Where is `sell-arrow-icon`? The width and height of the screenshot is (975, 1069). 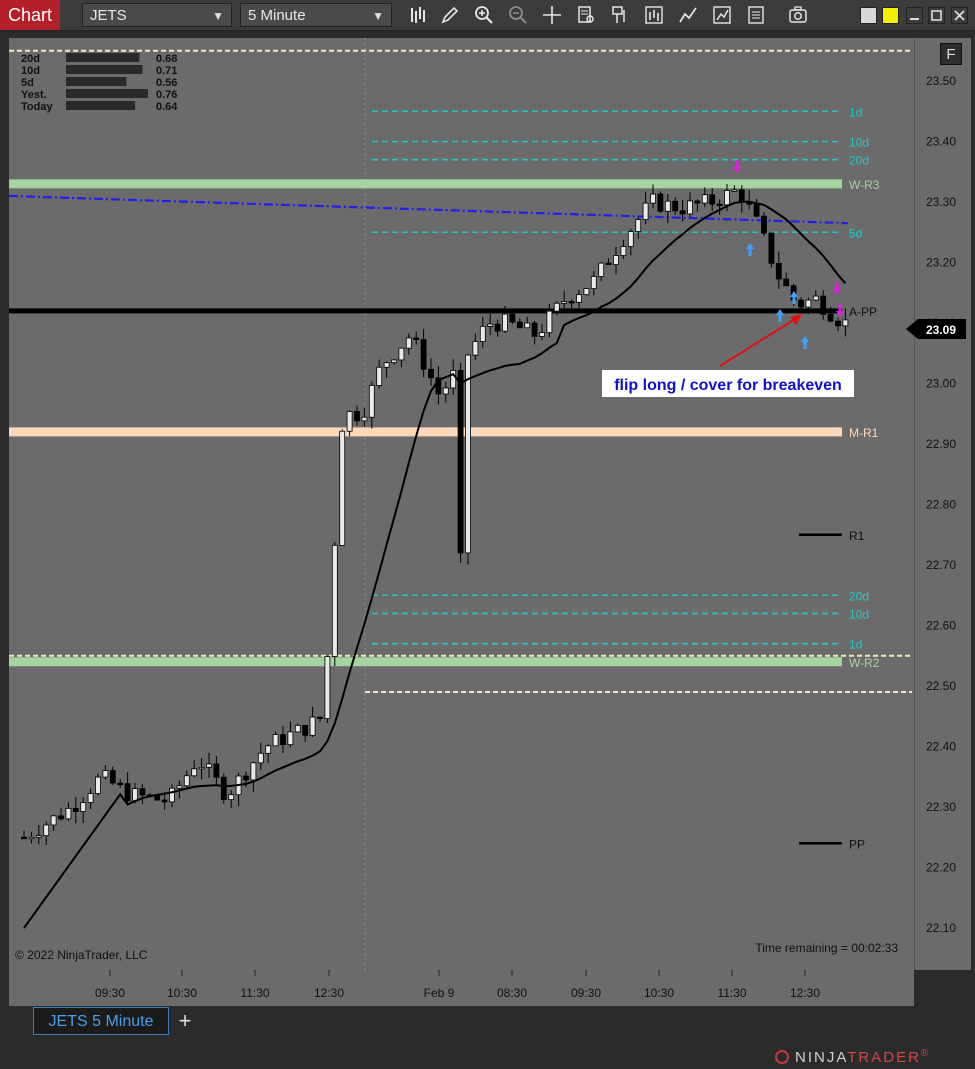
sell-arrow-icon is located at coordinates (840, 310).